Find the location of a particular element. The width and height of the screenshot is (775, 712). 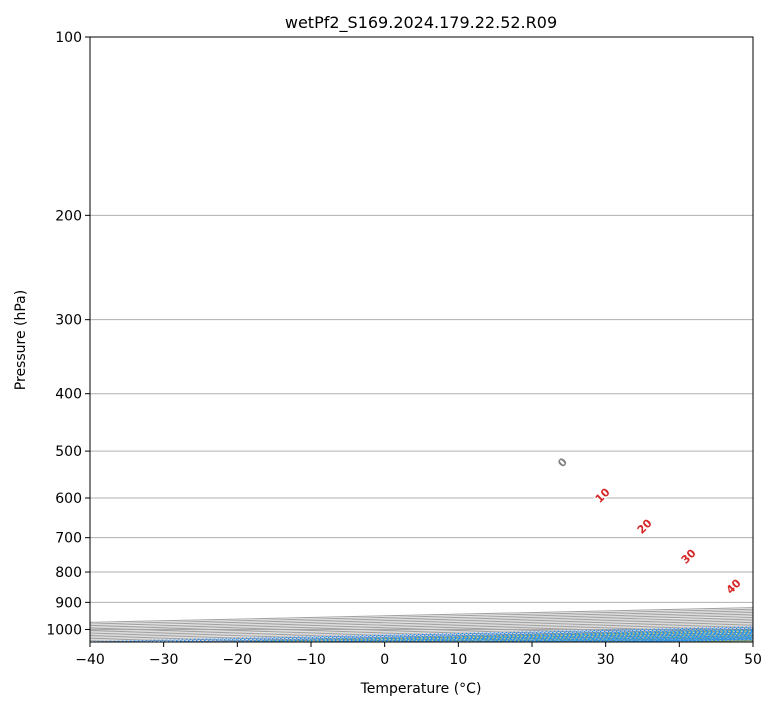

x-tick-label: 20 is located at coordinates (532, 660).